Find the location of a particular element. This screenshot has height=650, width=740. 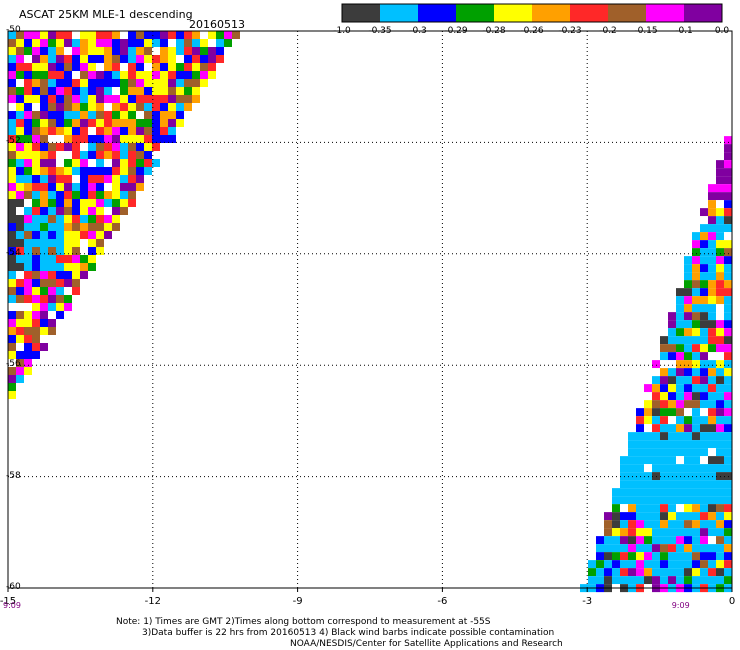

colorbar-tick-label: -0.29 is located at coordinates (456, 31).